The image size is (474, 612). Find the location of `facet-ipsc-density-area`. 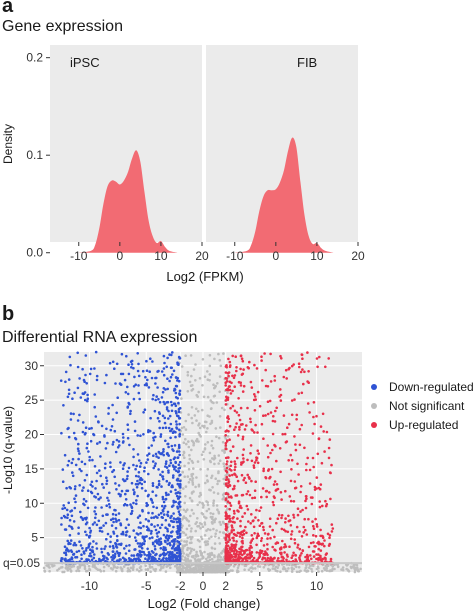

facet-ipsc-density-area is located at coordinates (128, 201).